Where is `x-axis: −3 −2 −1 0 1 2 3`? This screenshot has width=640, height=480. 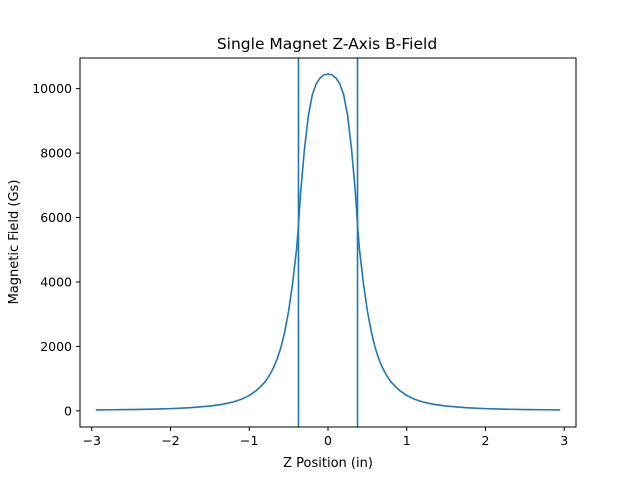
x-axis: −3 −2 −1 0 1 2 3 is located at coordinates (325, 437).